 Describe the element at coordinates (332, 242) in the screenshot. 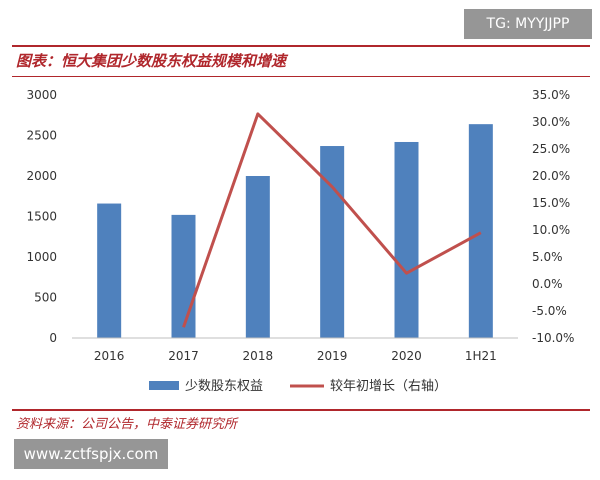

I see `bar-2019` at that location.